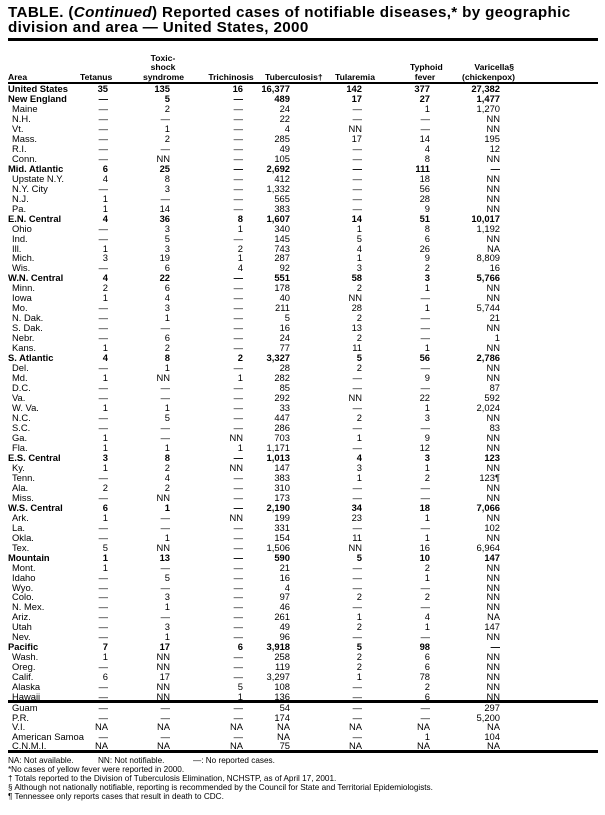  What do you see at coordinates (284, 338) in the screenshot?
I see `cell-value: 24` at bounding box center [284, 338].